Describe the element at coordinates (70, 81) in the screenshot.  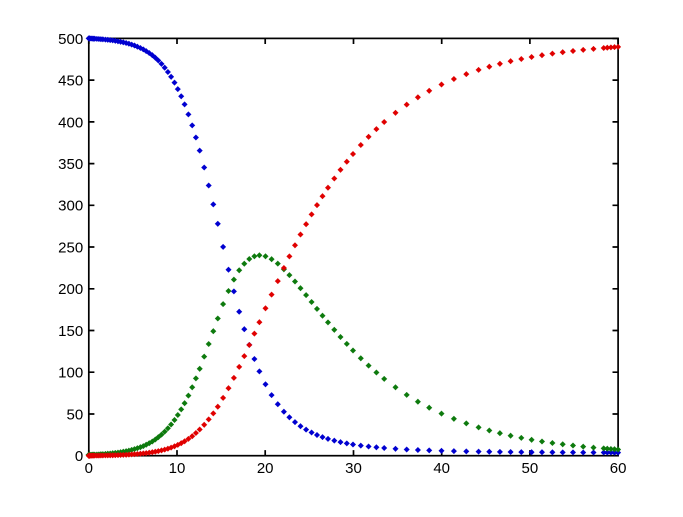
I see `svg-text: 450` at that location.